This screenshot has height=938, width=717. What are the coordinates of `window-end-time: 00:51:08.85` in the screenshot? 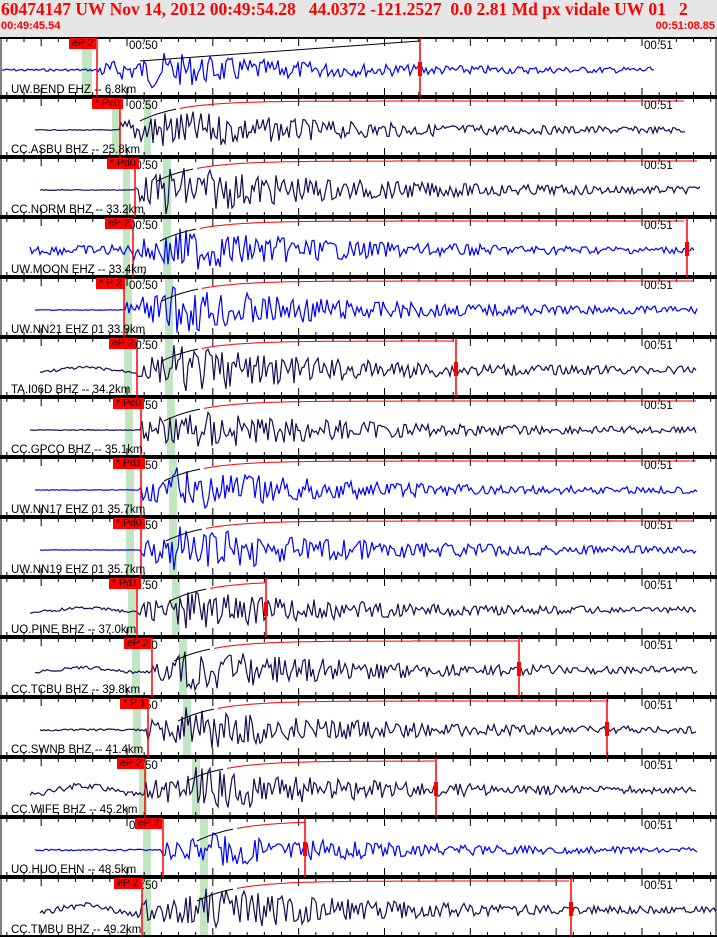 It's located at (685, 26).